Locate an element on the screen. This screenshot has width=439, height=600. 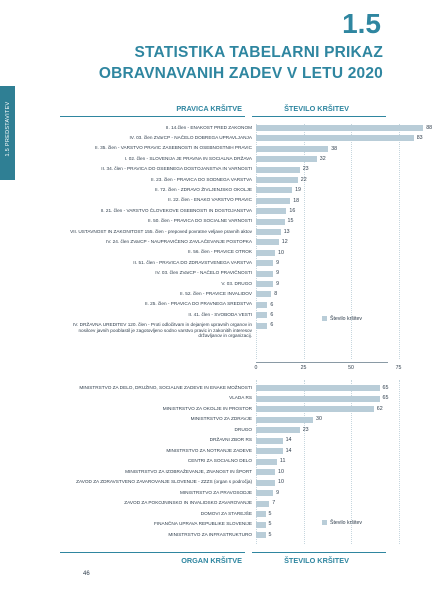
category-label-line: FINANČNA UPRAVA REPUBLIKE SLOVENIJE is located at coordinates (202, 523).